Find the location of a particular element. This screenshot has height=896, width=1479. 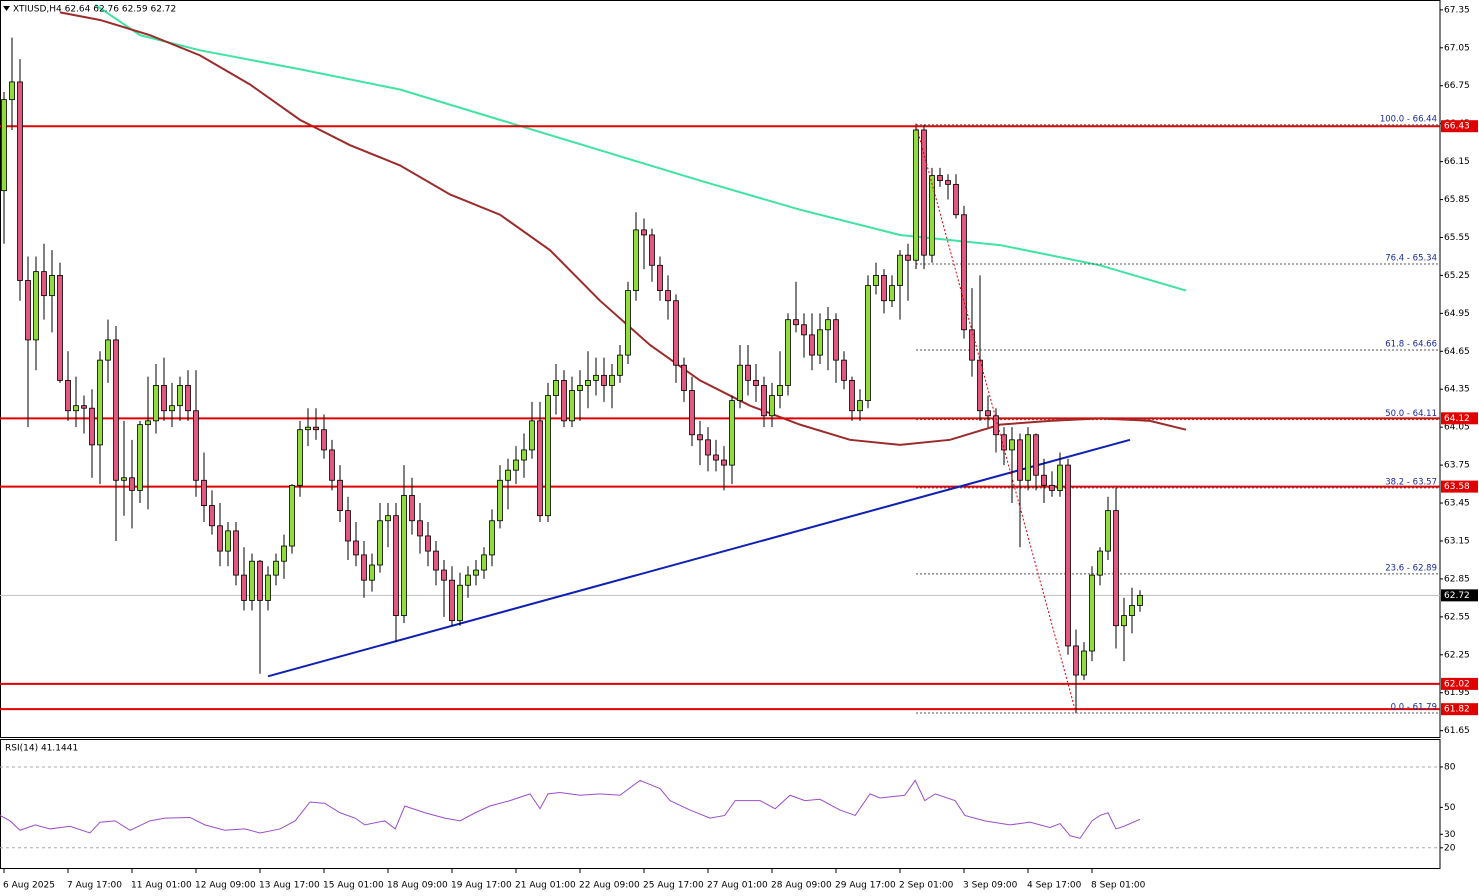

level-price-label: 63.58 is located at coordinates (1457, 487).